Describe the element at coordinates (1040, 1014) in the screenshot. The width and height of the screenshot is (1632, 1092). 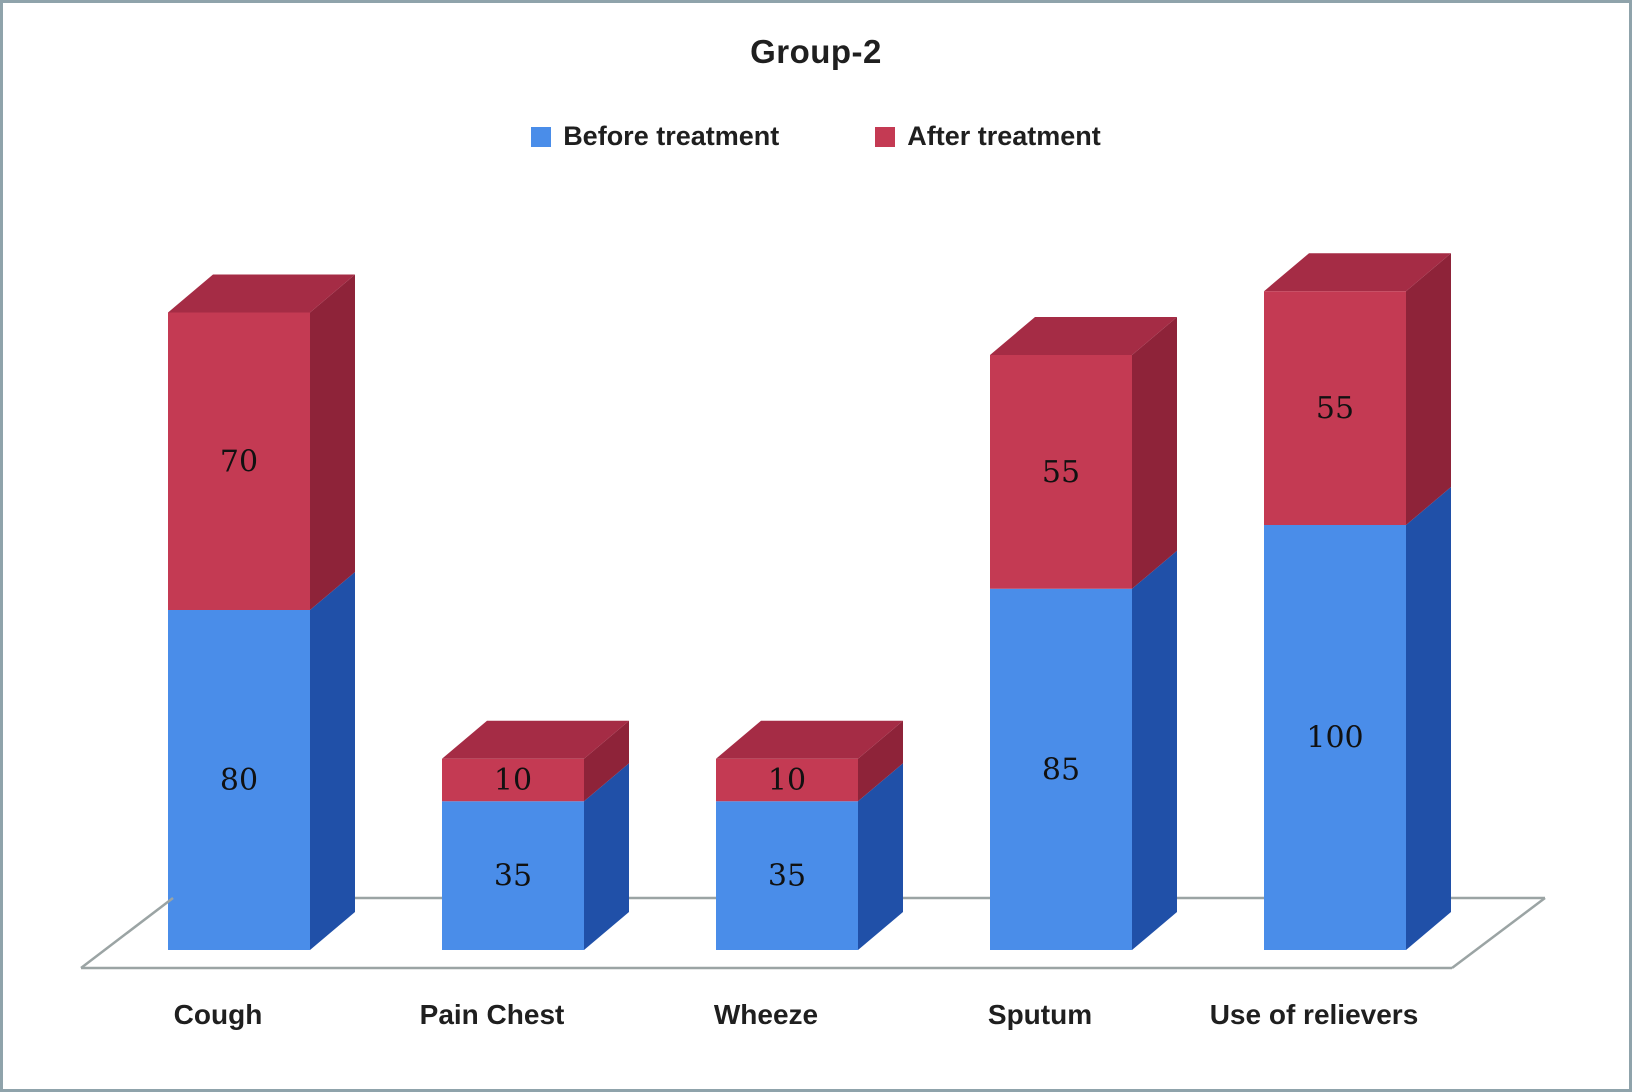
I see `category-label: Sputum` at that location.